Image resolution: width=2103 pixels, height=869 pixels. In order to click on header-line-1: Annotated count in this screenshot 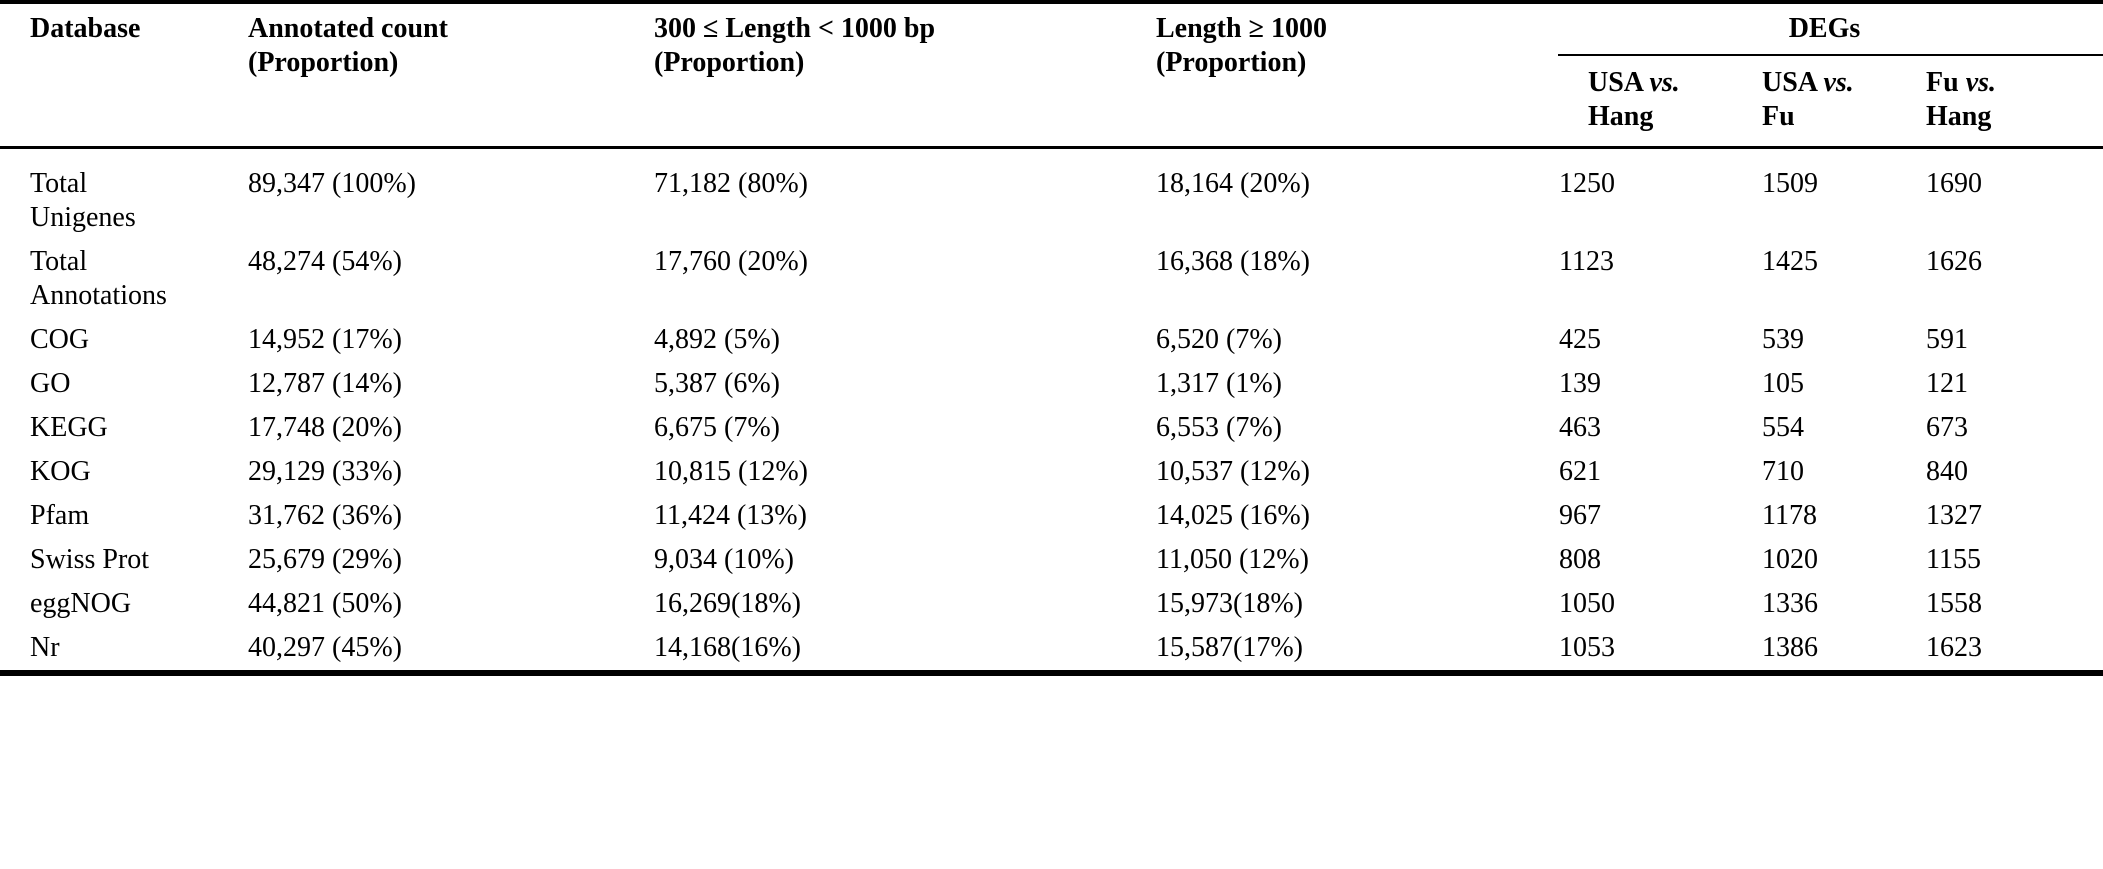, I will do `click(348, 28)`.